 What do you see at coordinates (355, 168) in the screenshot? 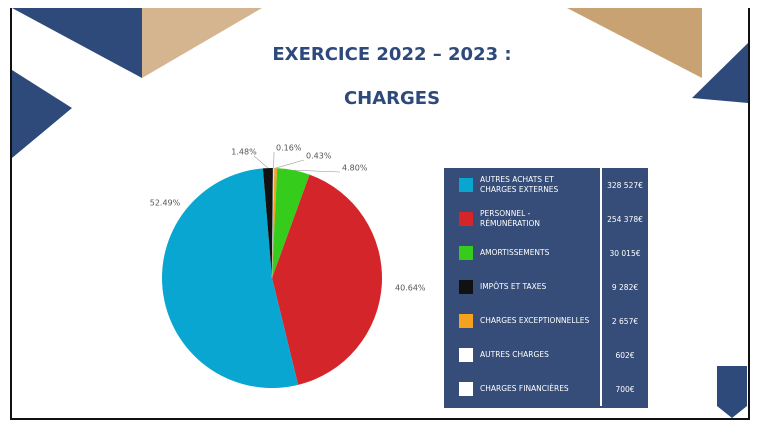
I see `data-label: 4.80%` at bounding box center [355, 168].